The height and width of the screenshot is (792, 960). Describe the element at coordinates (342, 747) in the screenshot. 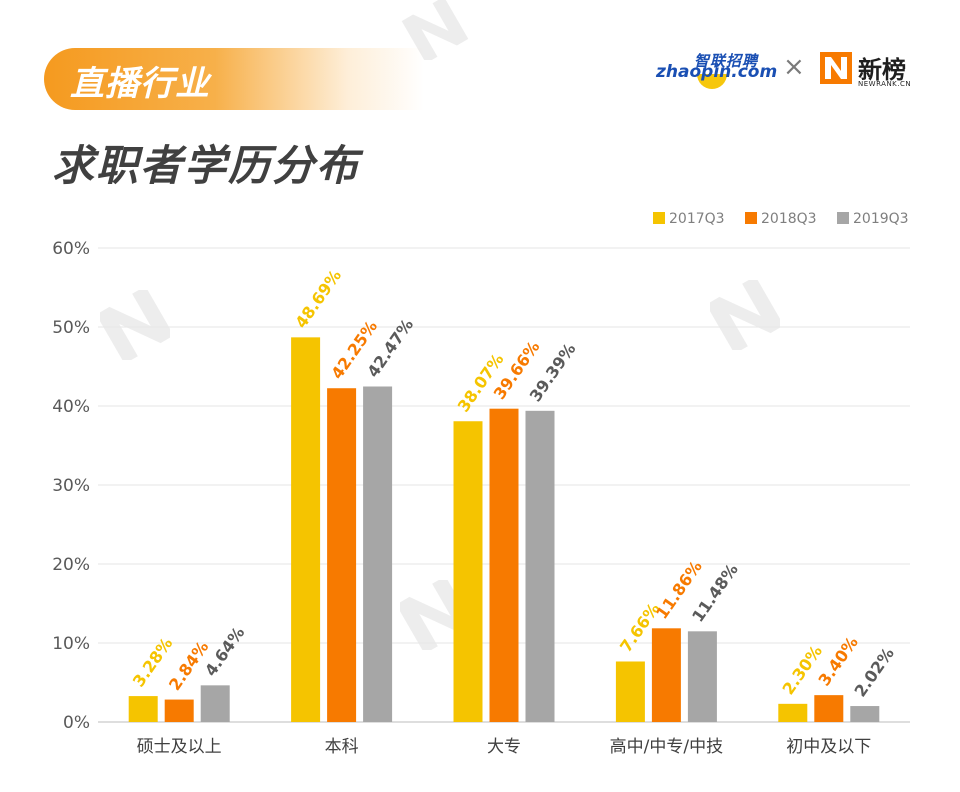

I see `x-tick-label: 本科` at that location.